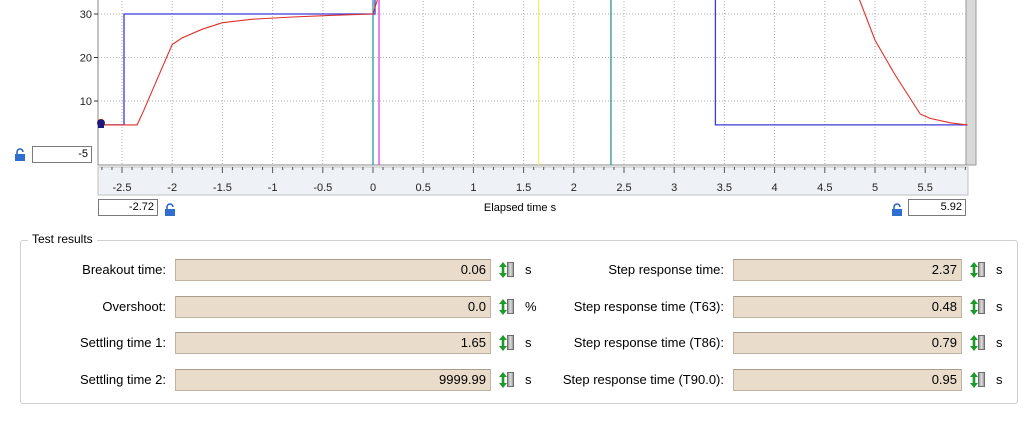 The width and height of the screenshot is (1024, 423). Describe the element at coordinates (847, 343) in the screenshot. I see `result-value-field: 0.79` at that location.